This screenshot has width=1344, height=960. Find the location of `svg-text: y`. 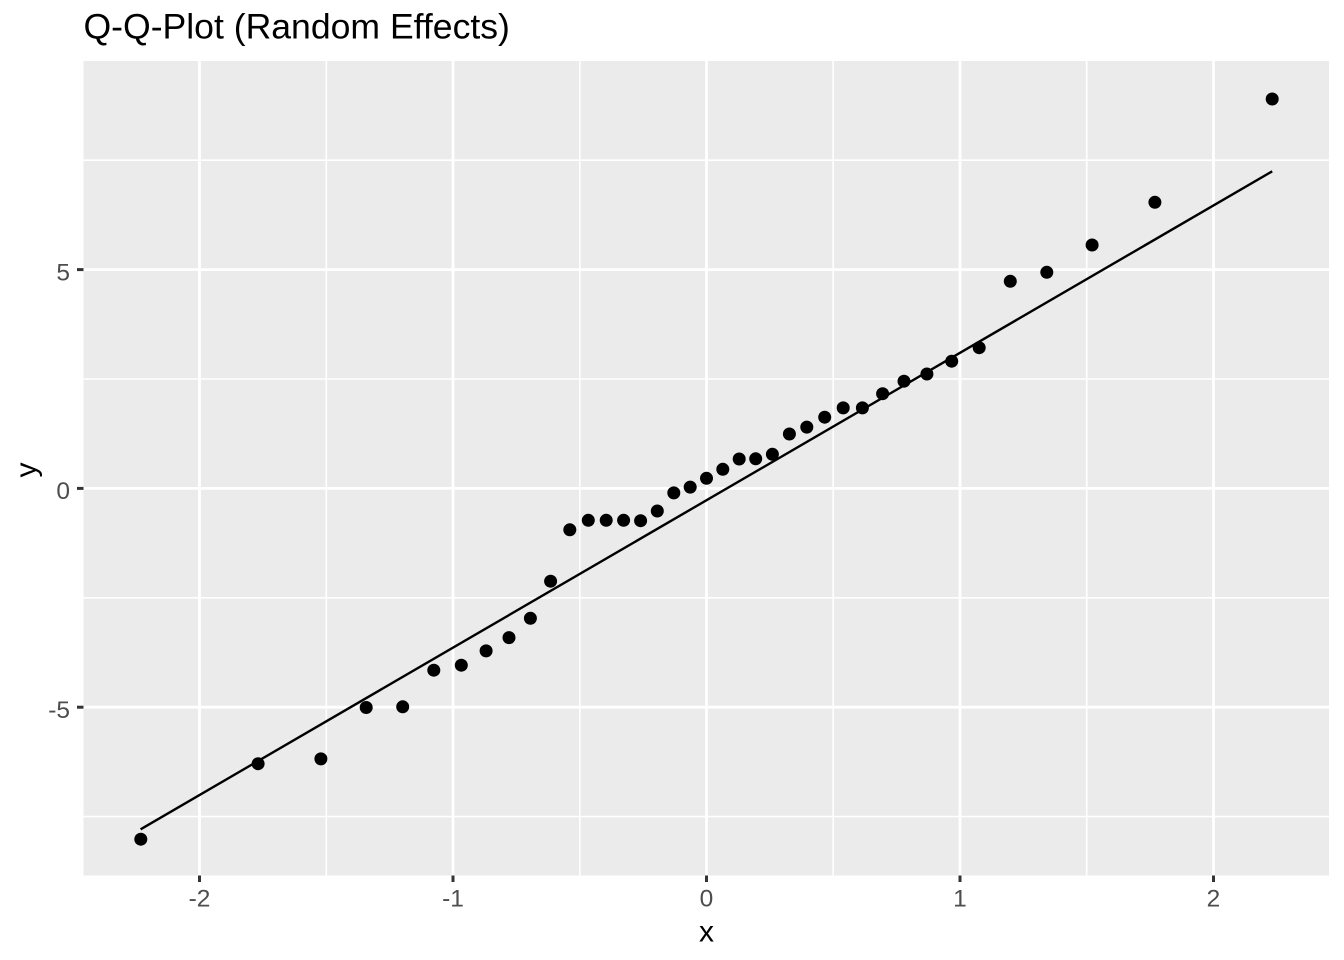

svg-text: y is located at coordinates (26, 470).